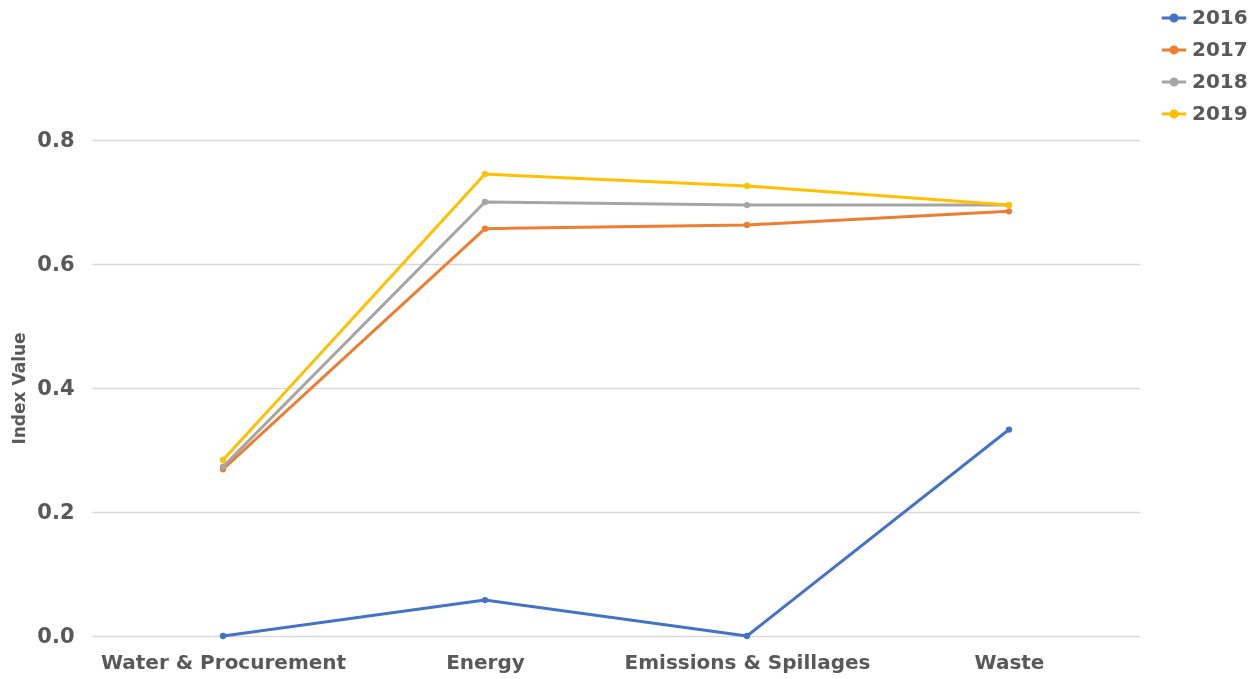 This screenshot has height=679, width=1257. Describe the element at coordinates (19, 388) in the screenshot. I see `y-axis-title: Index Value` at that location.